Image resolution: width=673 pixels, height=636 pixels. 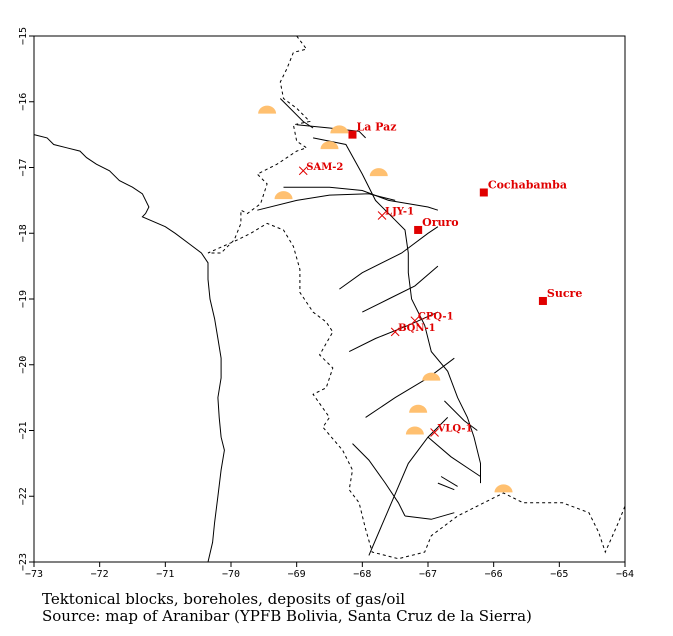 What do you see at coordinates (455, 428) in the screenshot?
I see `borehole-label: VLQ-1` at bounding box center [455, 428].